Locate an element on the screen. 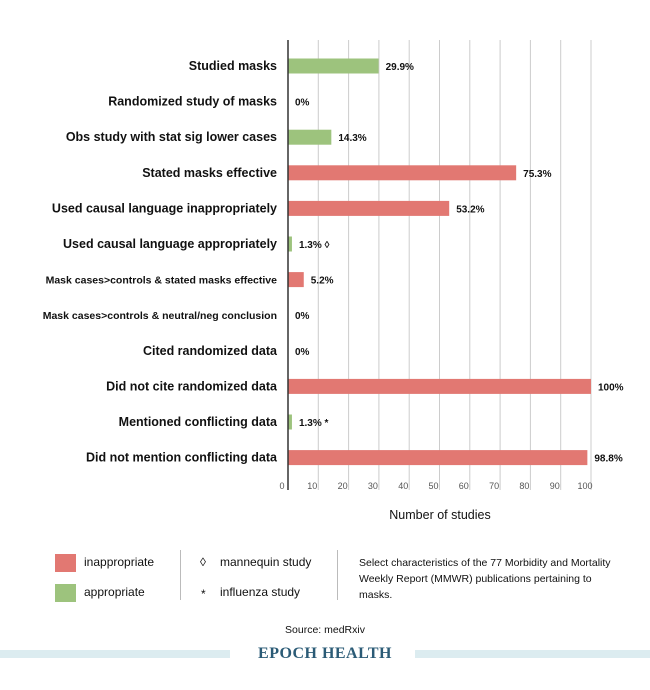 The width and height of the screenshot is (650, 690). category-label: Used causal language appropriately is located at coordinates (170, 244).